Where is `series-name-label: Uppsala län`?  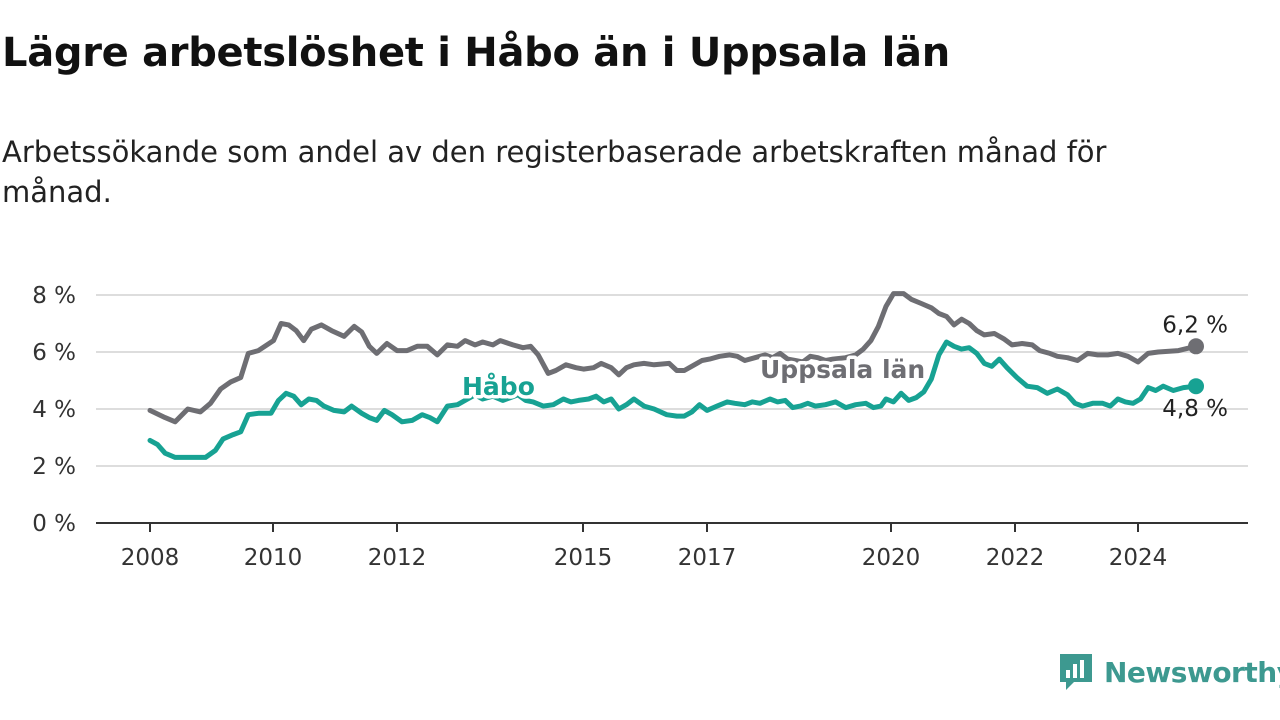 series-name-label: Uppsala län is located at coordinates (842, 369).